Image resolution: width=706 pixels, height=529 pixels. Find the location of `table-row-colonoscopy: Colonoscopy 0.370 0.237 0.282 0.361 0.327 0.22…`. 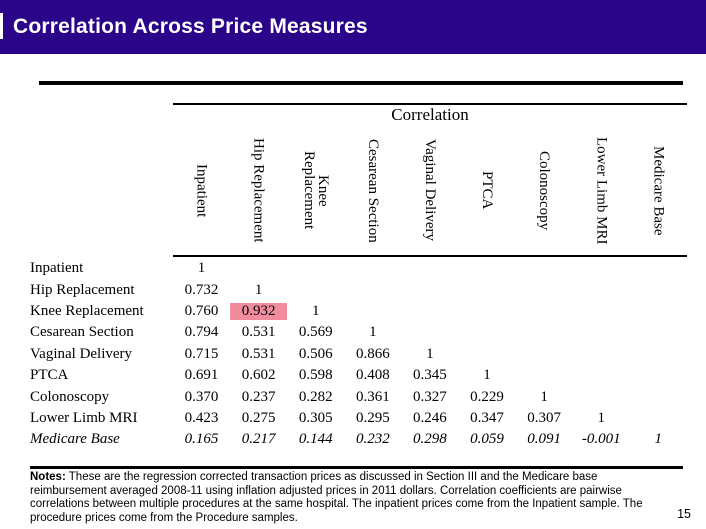

table-row-colonoscopy: Colonoscopy 0.370 0.237 0.282 0.361 0.327 0.22… is located at coordinates (358, 396).